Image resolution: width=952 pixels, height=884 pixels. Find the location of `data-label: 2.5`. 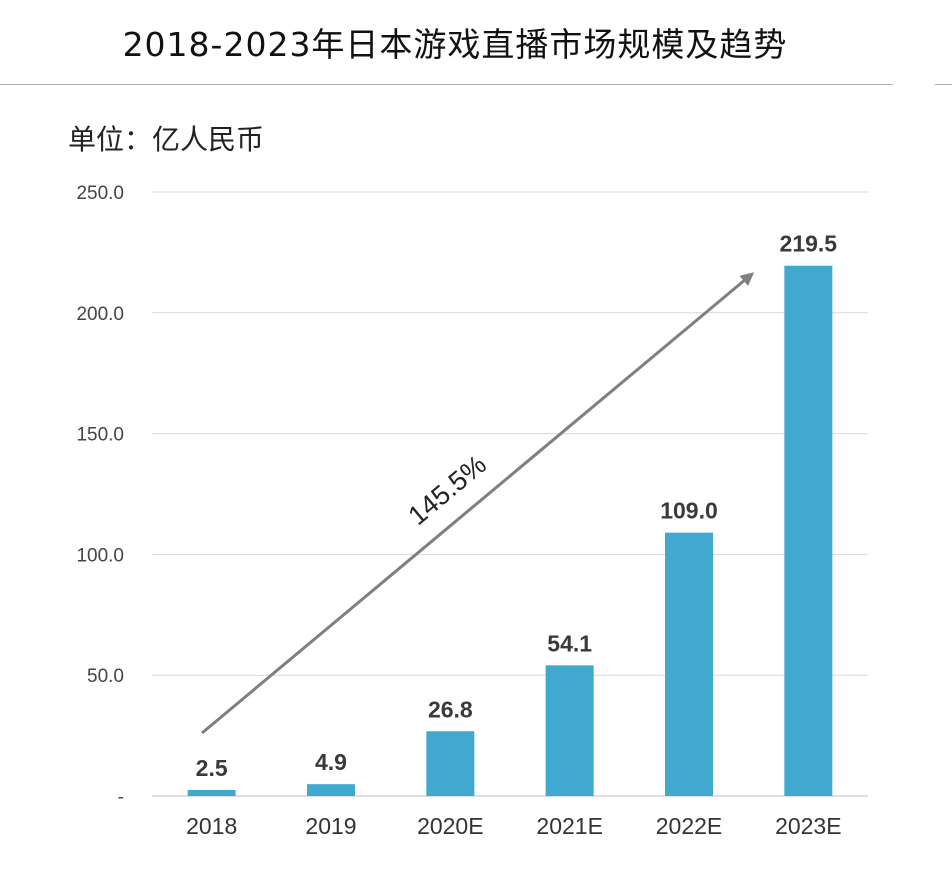

data-label: 2.5 is located at coordinates (212, 768).